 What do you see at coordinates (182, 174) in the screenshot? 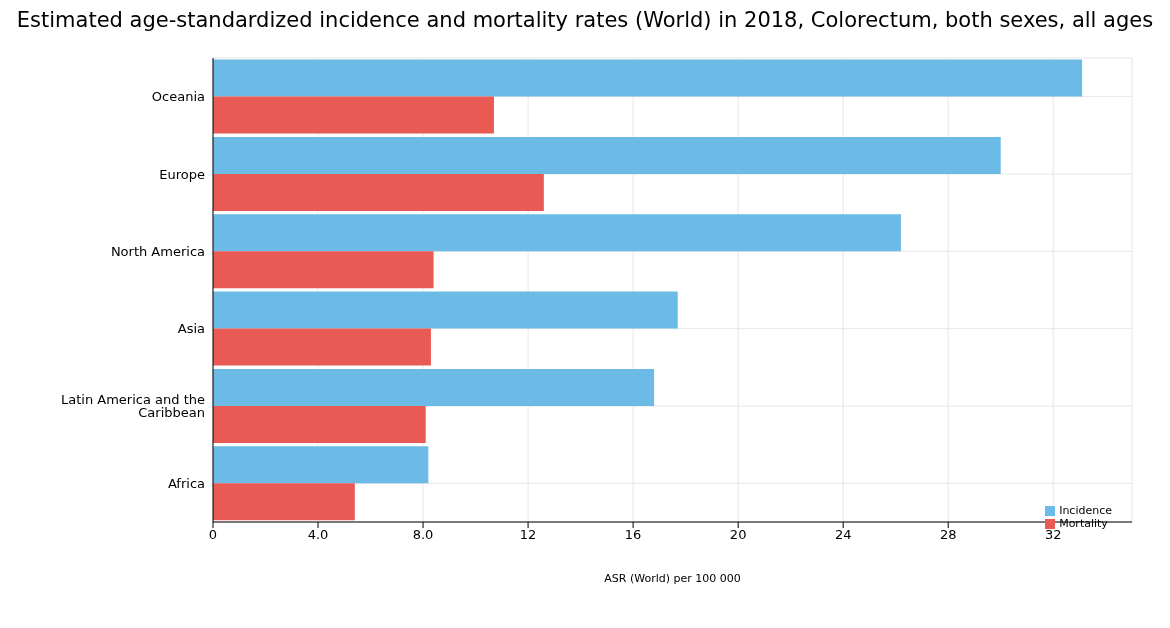
I see `y-tick-label: Europe` at bounding box center [182, 174].